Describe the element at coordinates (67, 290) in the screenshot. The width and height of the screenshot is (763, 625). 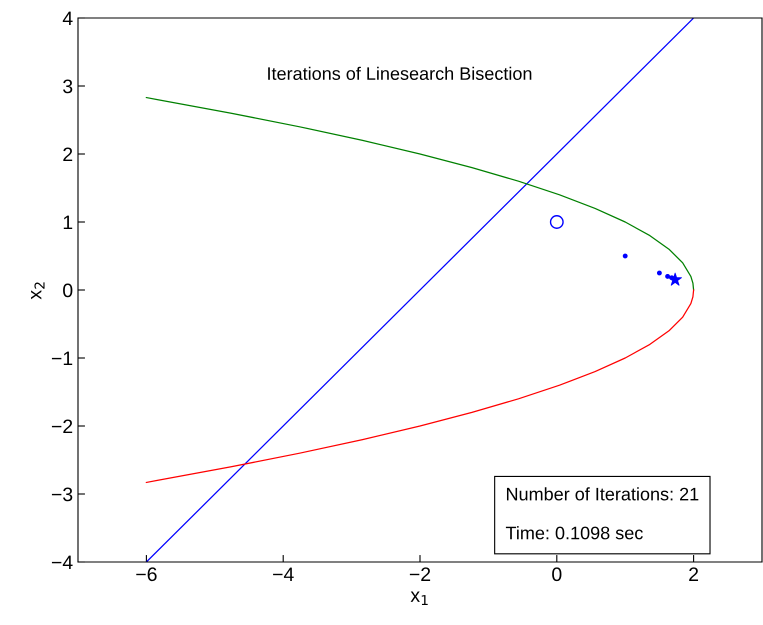
I see `y-tick-label: 0` at that location.